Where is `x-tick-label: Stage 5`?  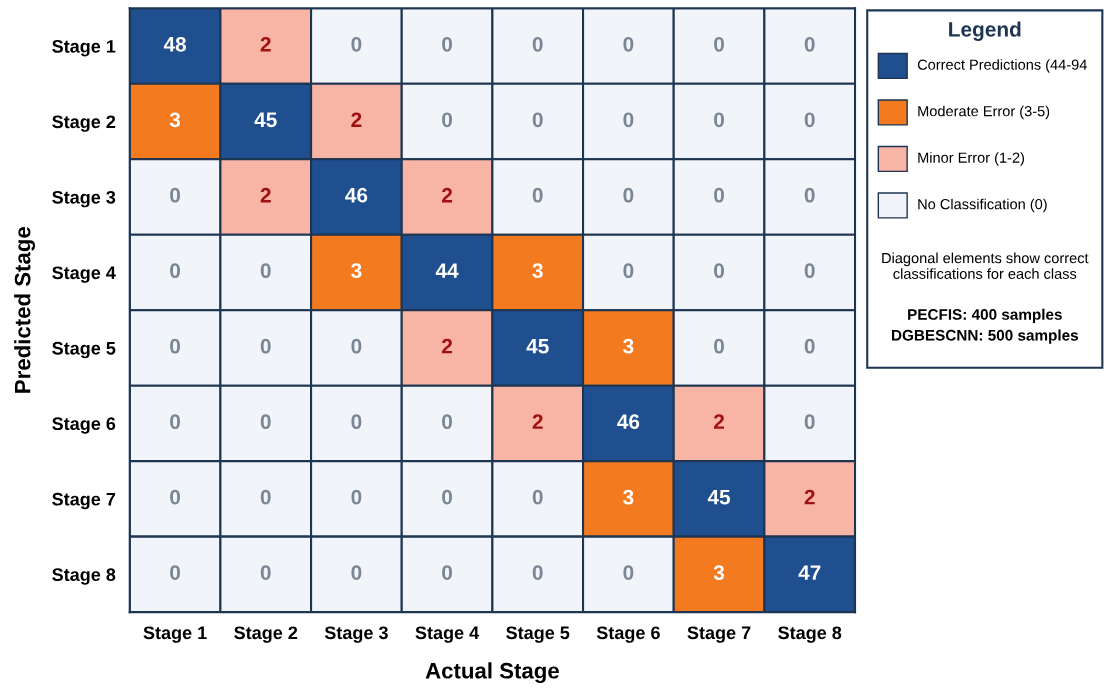 x-tick-label: Stage 5 is located at coordinates (538, 634).